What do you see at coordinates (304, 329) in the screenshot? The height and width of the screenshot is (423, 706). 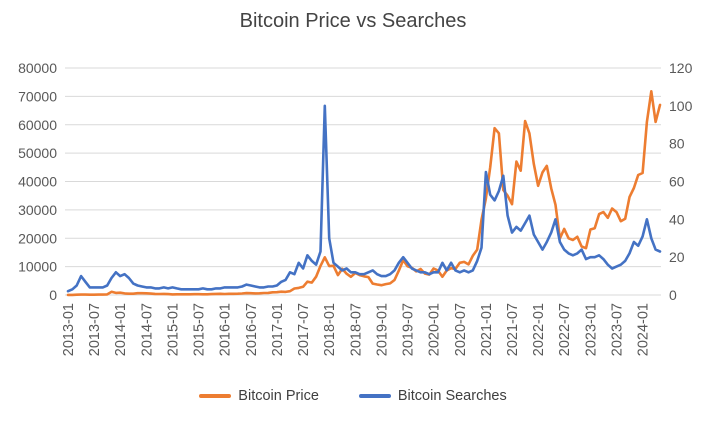 I see `x-axis-tick-label: 2017-07` at bounding box center [304, 329].